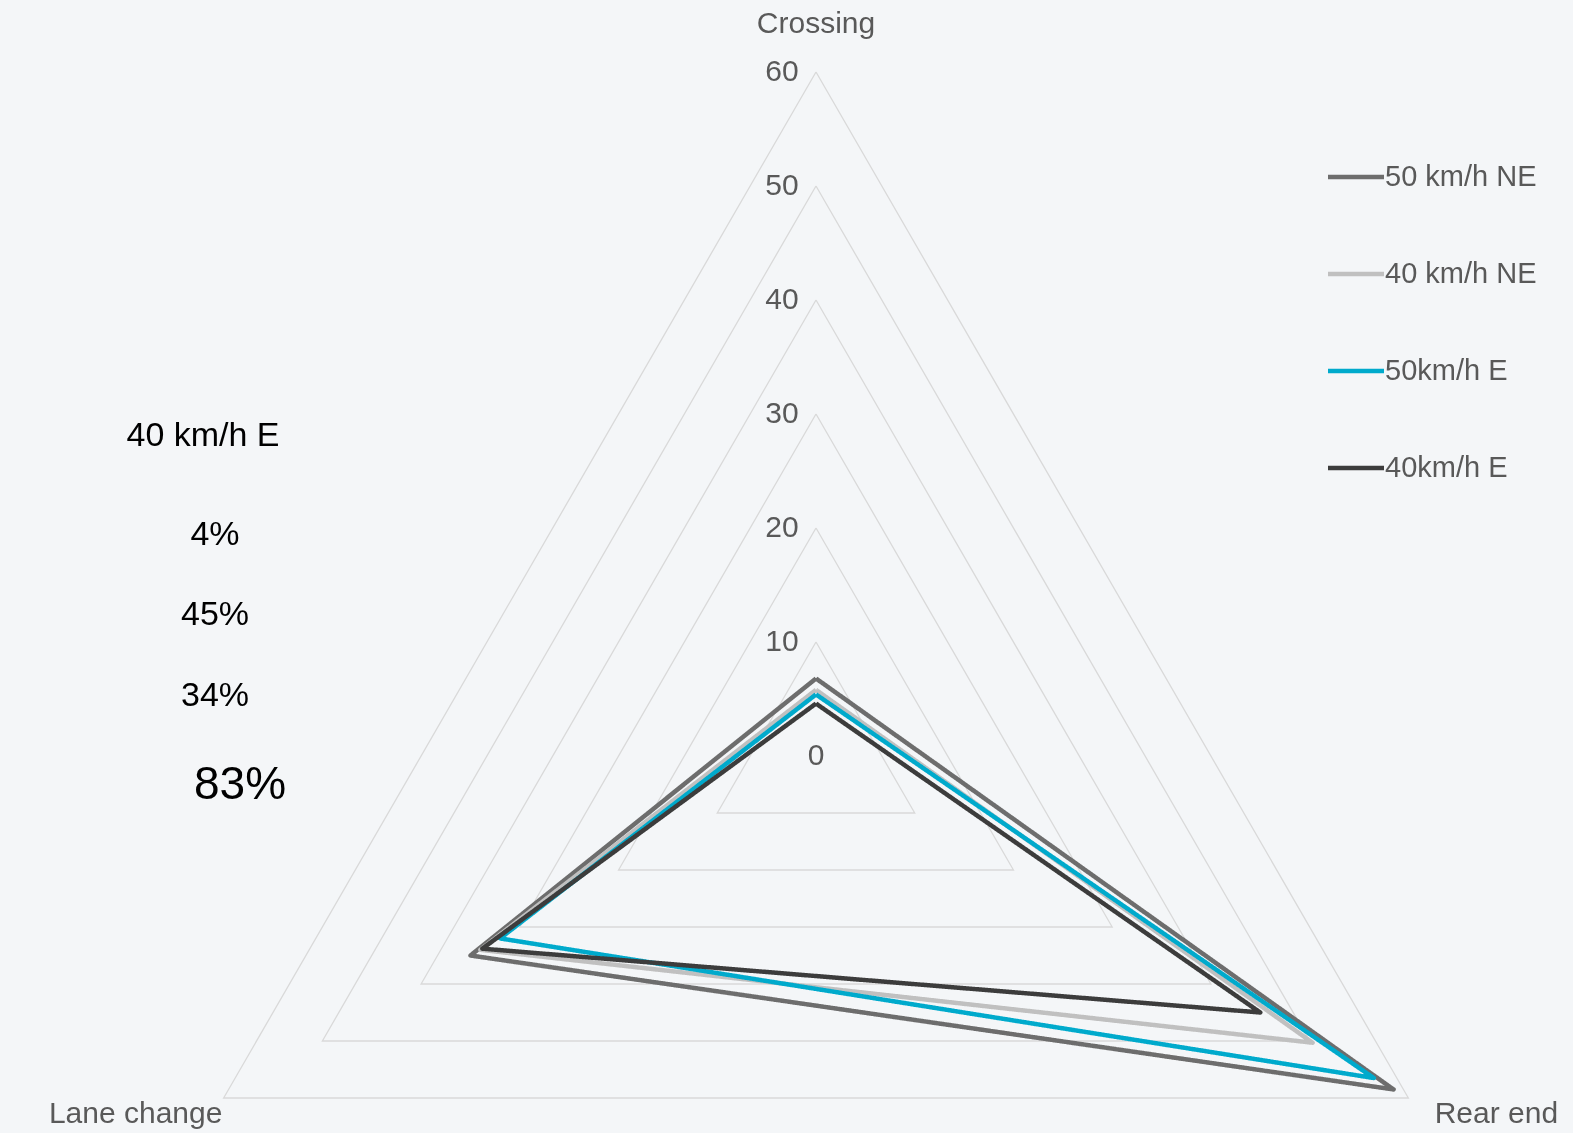 Image resolution: width=1573 pixels, height=1133 pixels. Describe the element at coordinates (215, 694) in the screenshot. I see `text: 34%` at that location.